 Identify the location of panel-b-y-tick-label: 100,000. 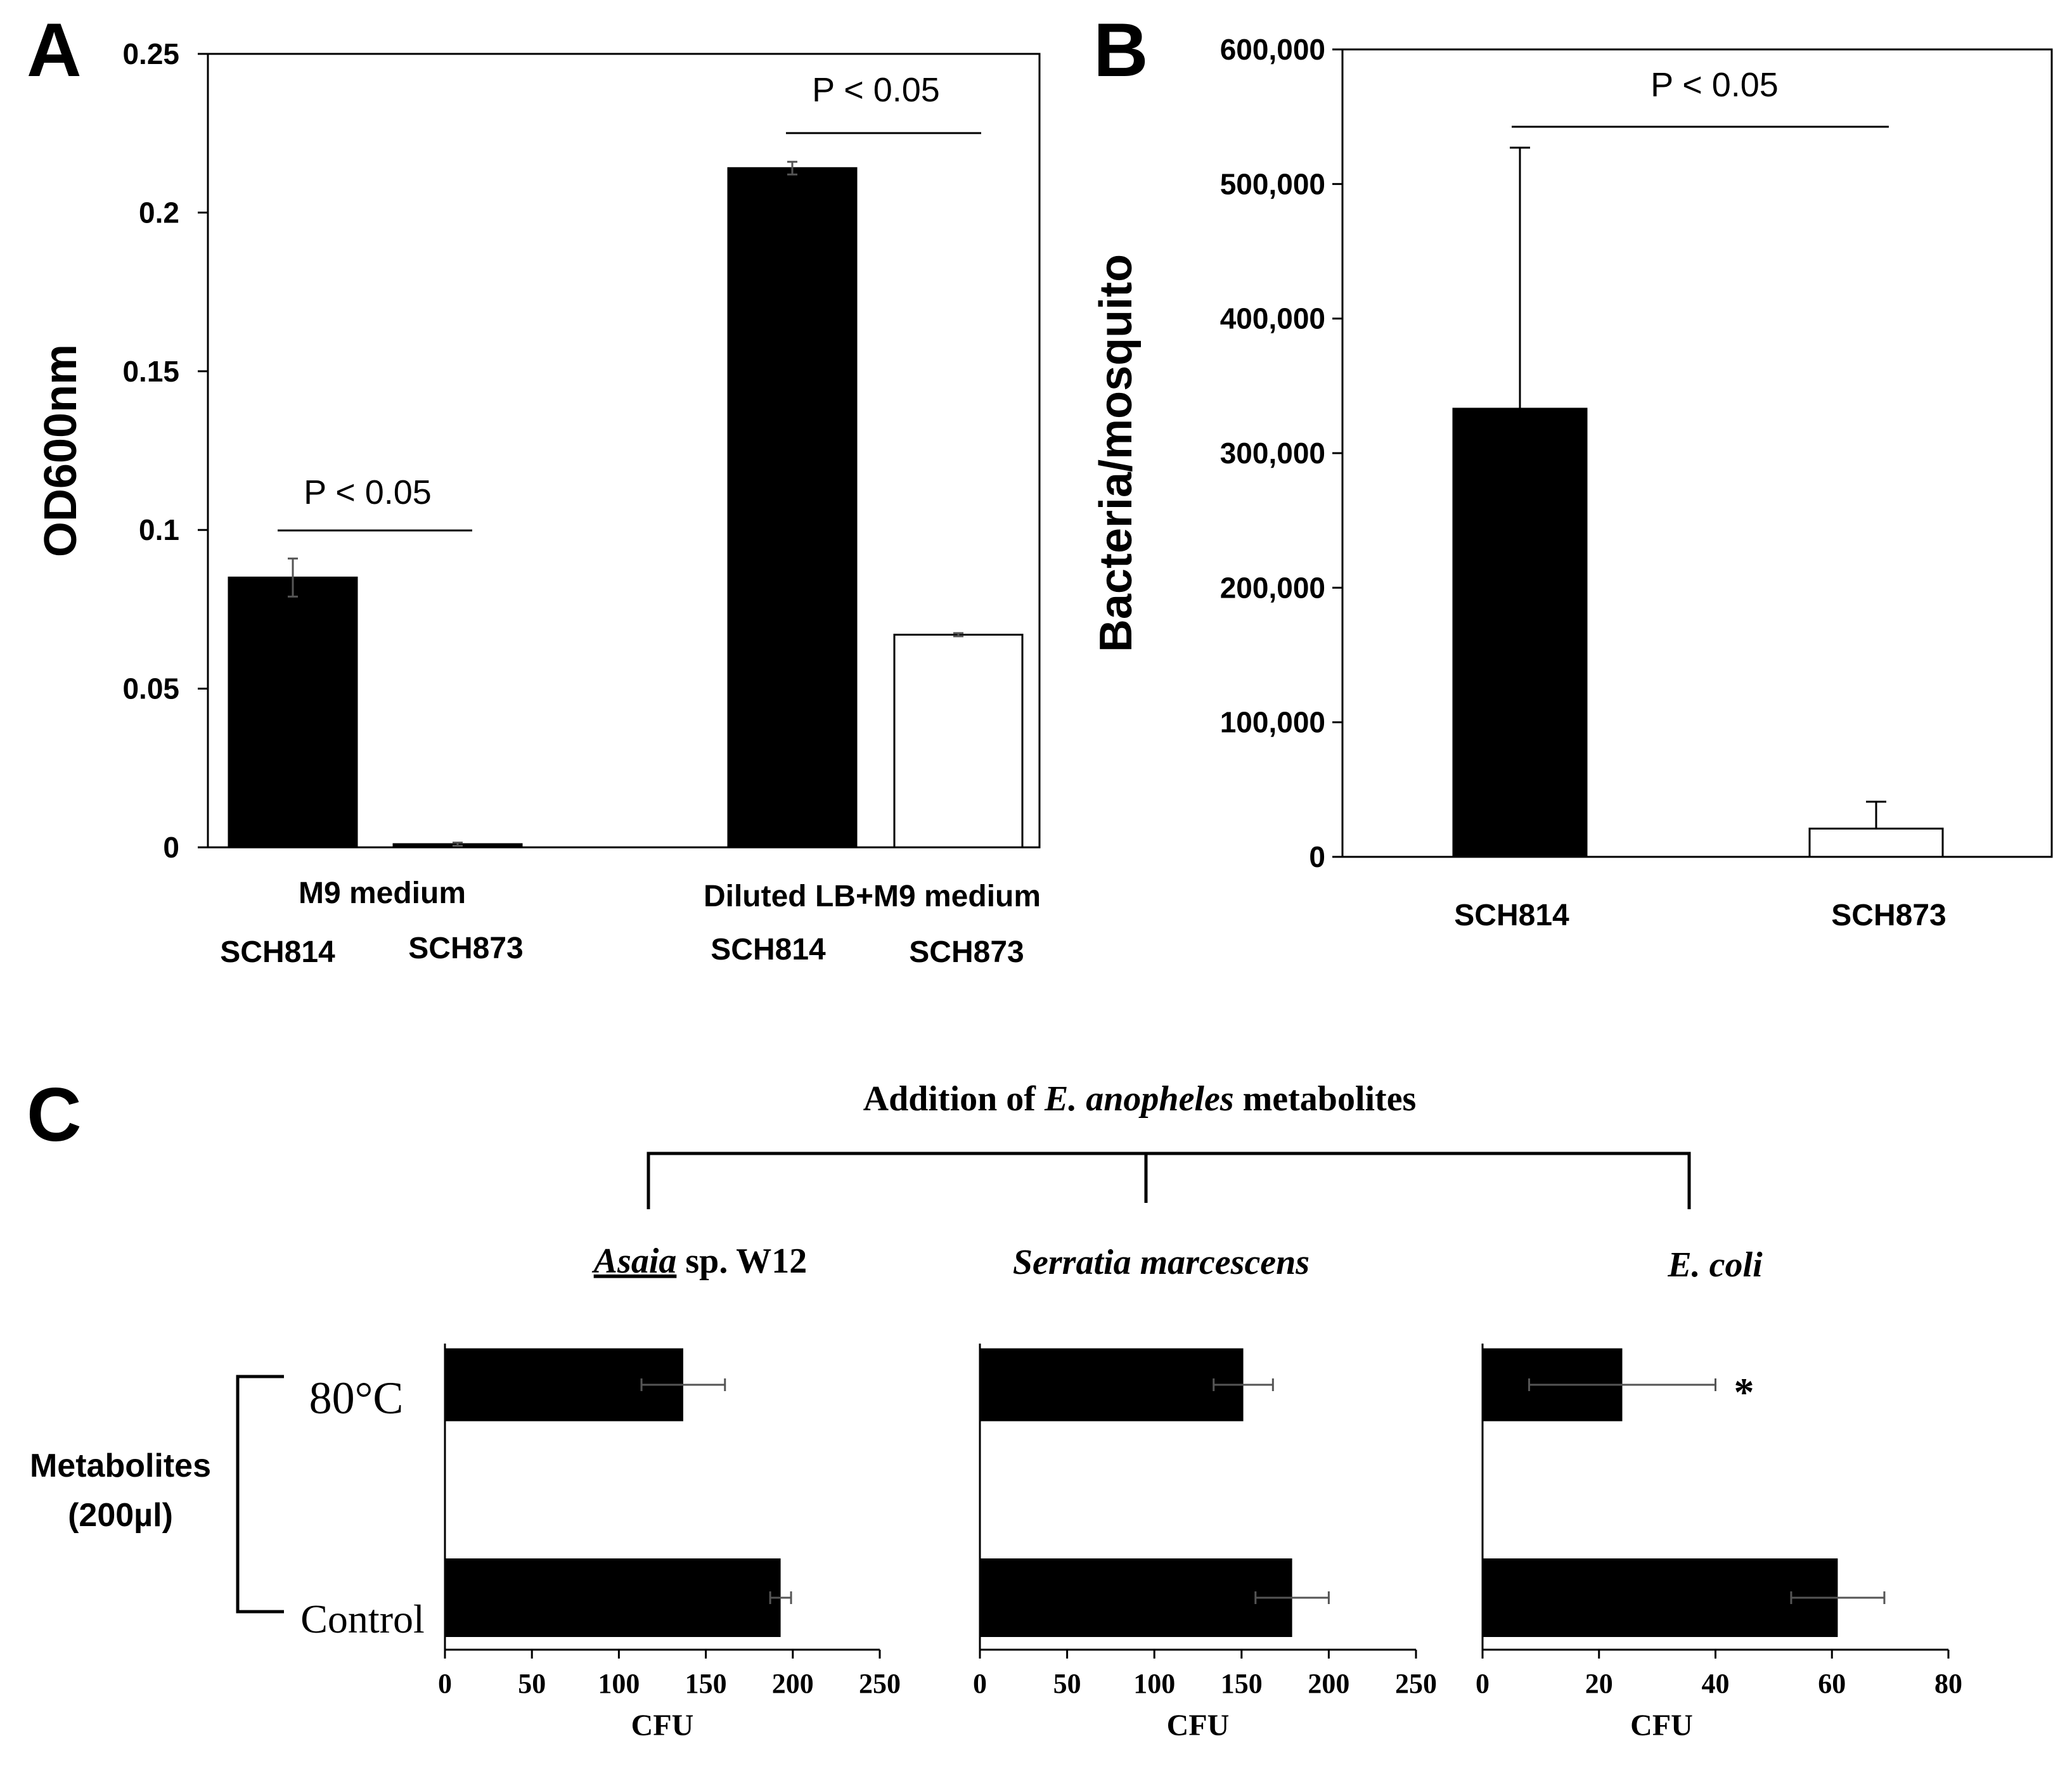
(1272, 722).